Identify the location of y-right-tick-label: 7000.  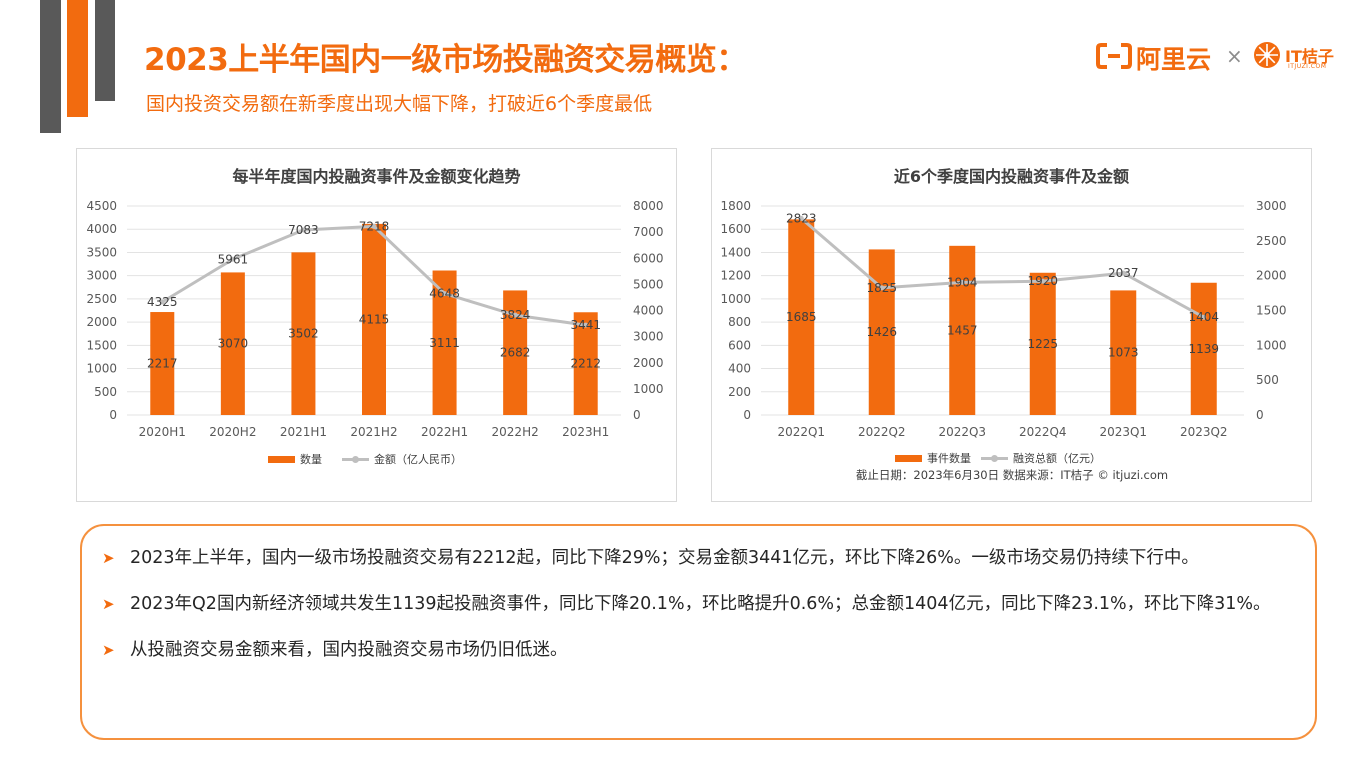
(648, 232).